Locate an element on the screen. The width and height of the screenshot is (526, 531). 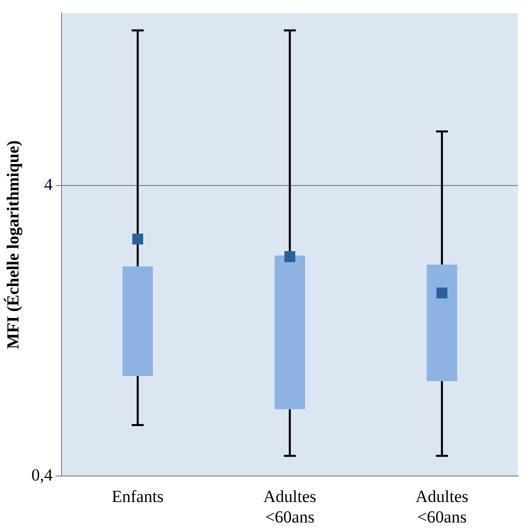
y-tick-label: 0,4 is located at coordinates (42, 475).